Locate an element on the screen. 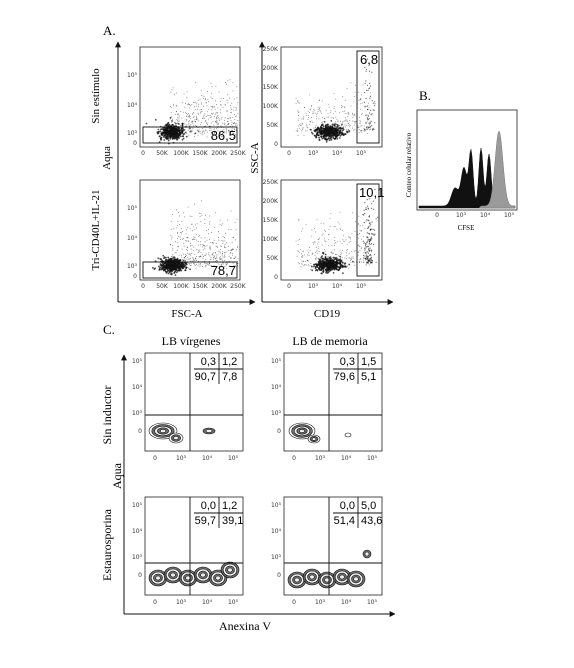  gate-a1 is located at coordinates (190, 135).